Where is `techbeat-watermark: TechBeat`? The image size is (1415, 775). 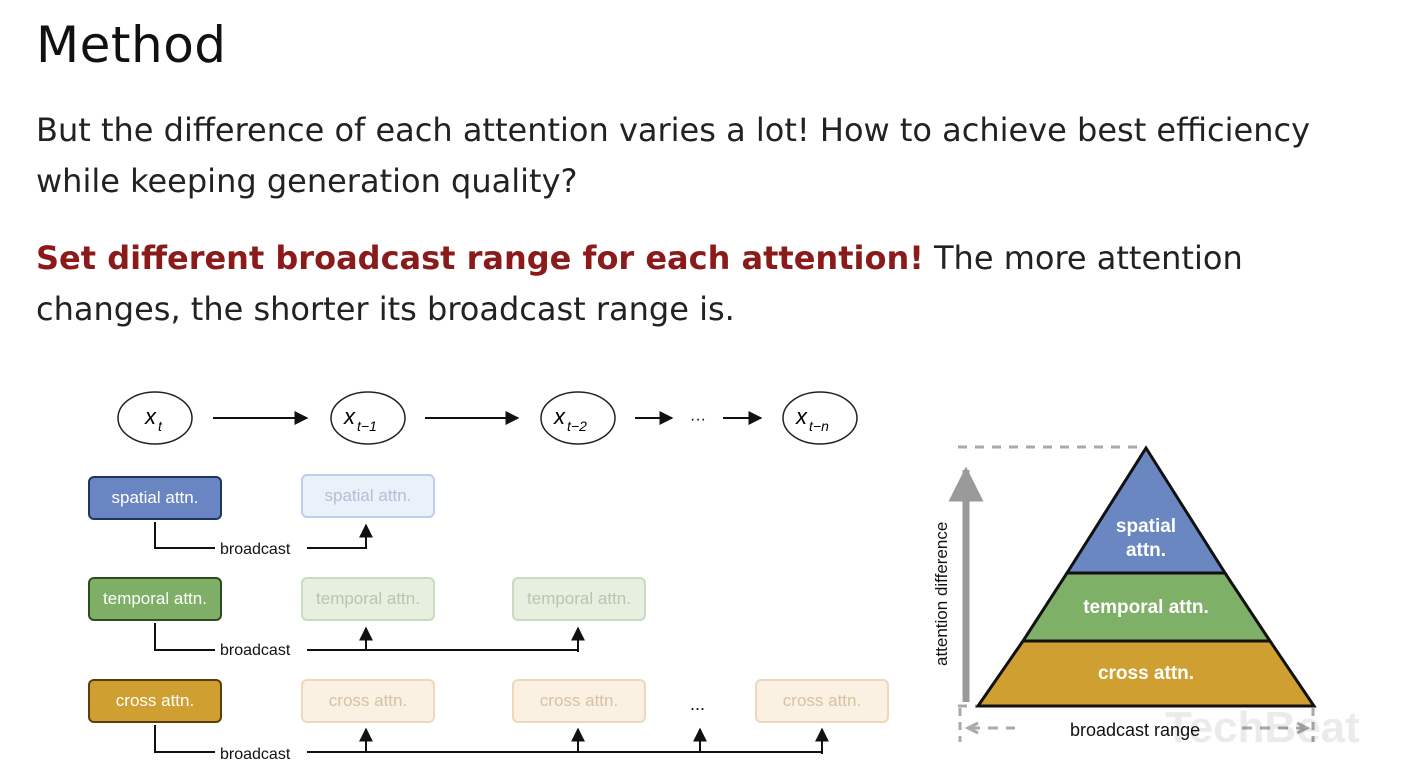
techbeat-watermark: TechBeat is located at coordinates (1262, 727).